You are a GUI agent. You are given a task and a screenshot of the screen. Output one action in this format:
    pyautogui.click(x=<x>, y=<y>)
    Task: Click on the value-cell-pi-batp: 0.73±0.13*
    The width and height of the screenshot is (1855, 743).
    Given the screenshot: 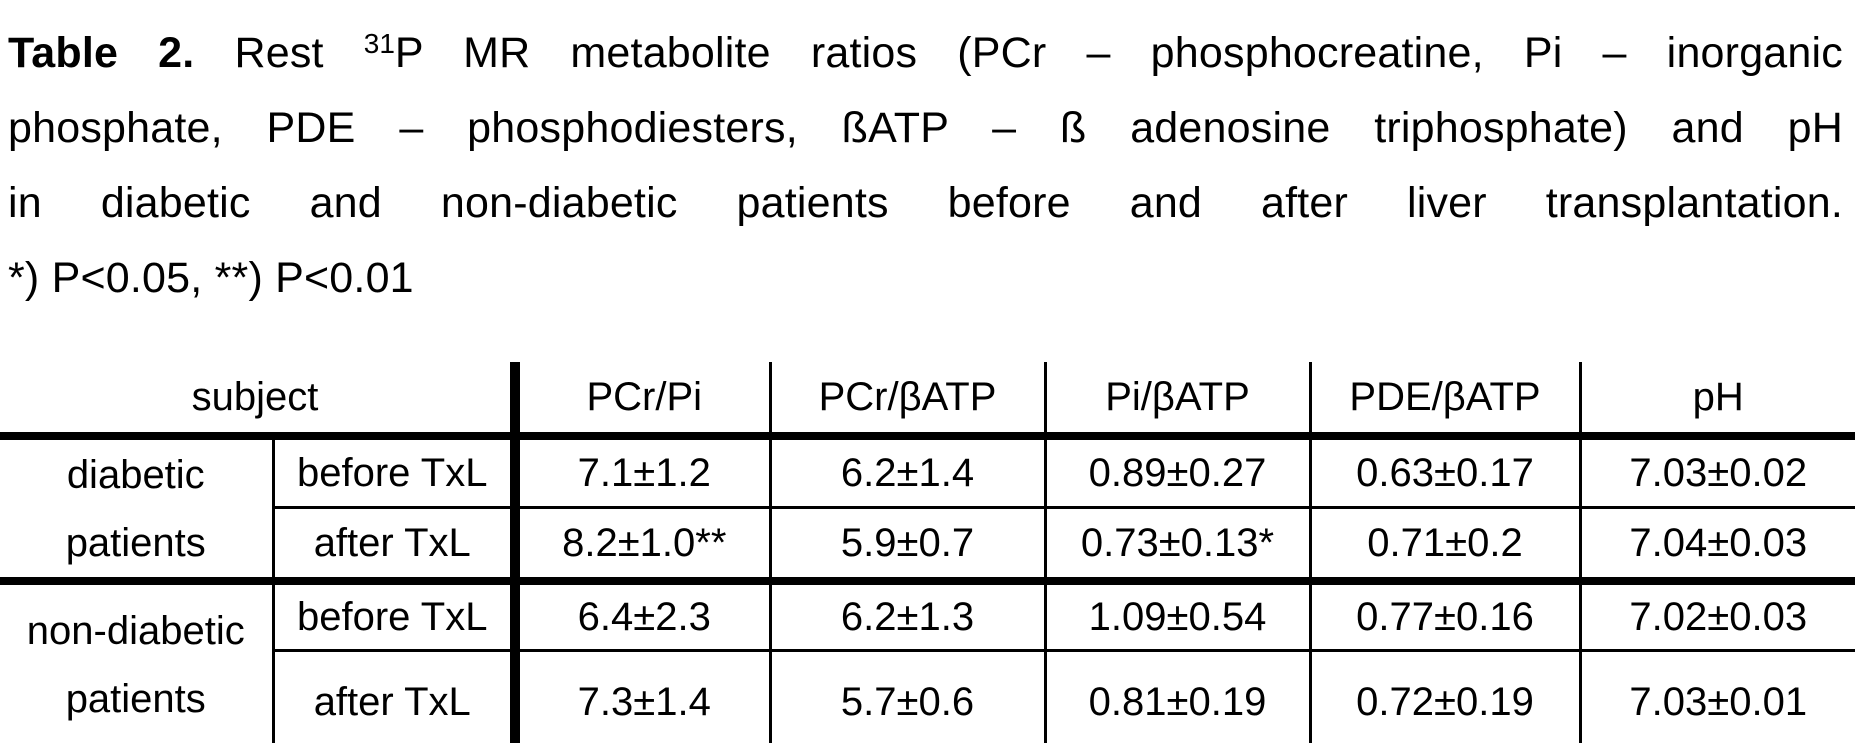 What is the action you would take?
    pyautogui.click(x=1176, y=546)
    